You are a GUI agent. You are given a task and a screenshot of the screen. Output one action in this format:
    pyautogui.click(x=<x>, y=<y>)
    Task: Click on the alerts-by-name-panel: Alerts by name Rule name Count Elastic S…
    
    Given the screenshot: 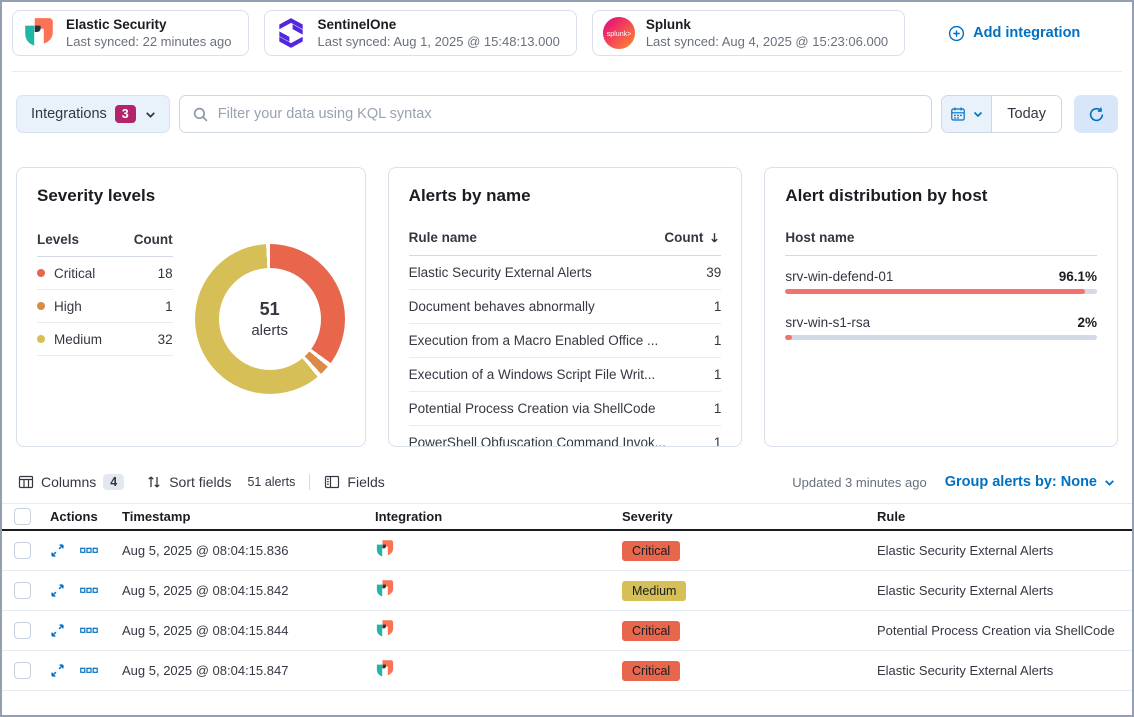 What is the action you would take?
    pyautogui.click(x=565, y=307)
    